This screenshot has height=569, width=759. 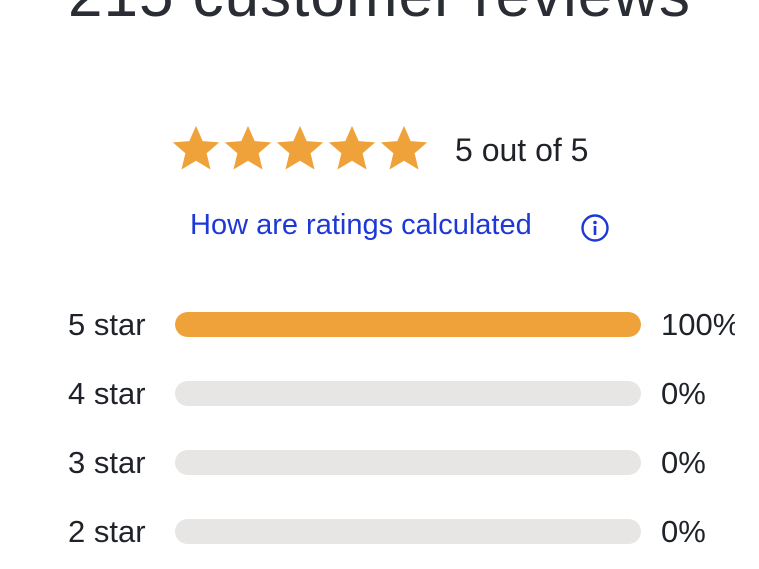 What do you see at coordinates (522, 150) in the screenshot?
I see `rating-score-text: 5 out of 5` at bounding box center [522, 150].